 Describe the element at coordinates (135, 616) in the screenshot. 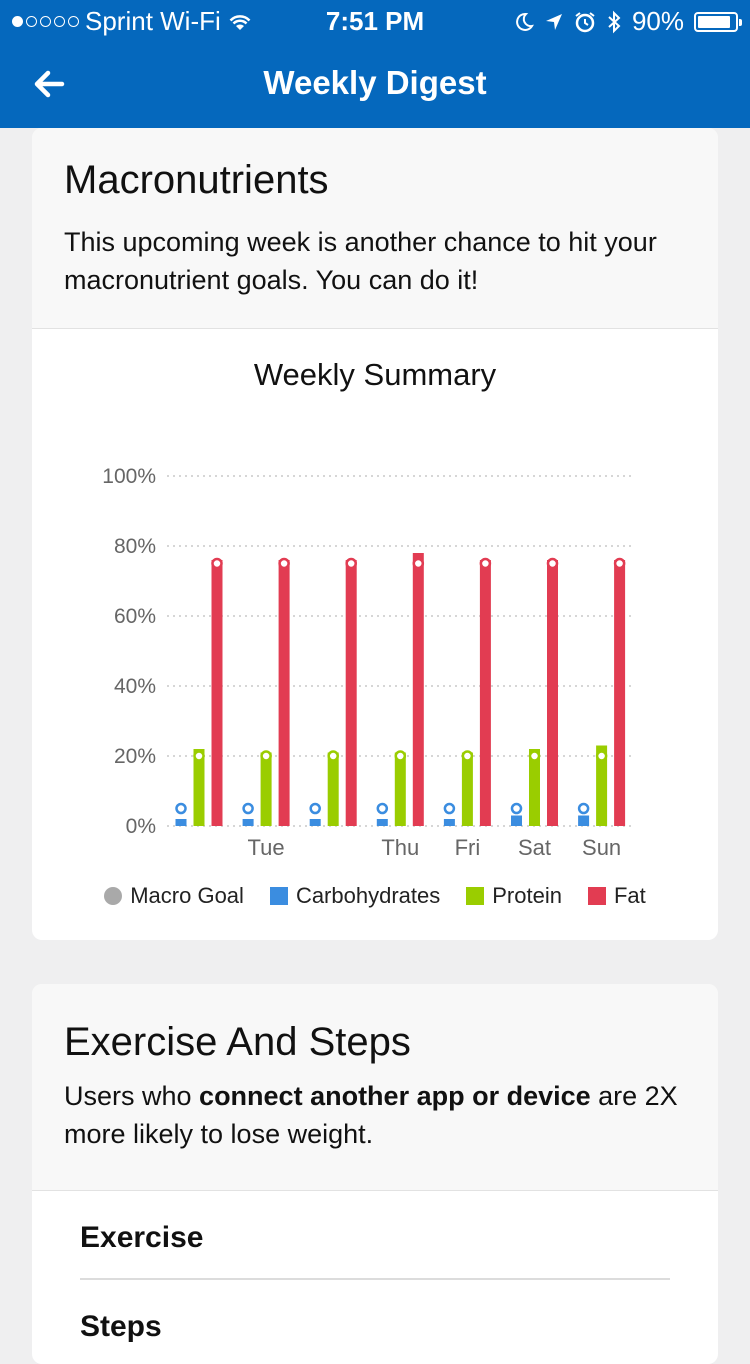

I see `y-tick-label: 60%` at that location.